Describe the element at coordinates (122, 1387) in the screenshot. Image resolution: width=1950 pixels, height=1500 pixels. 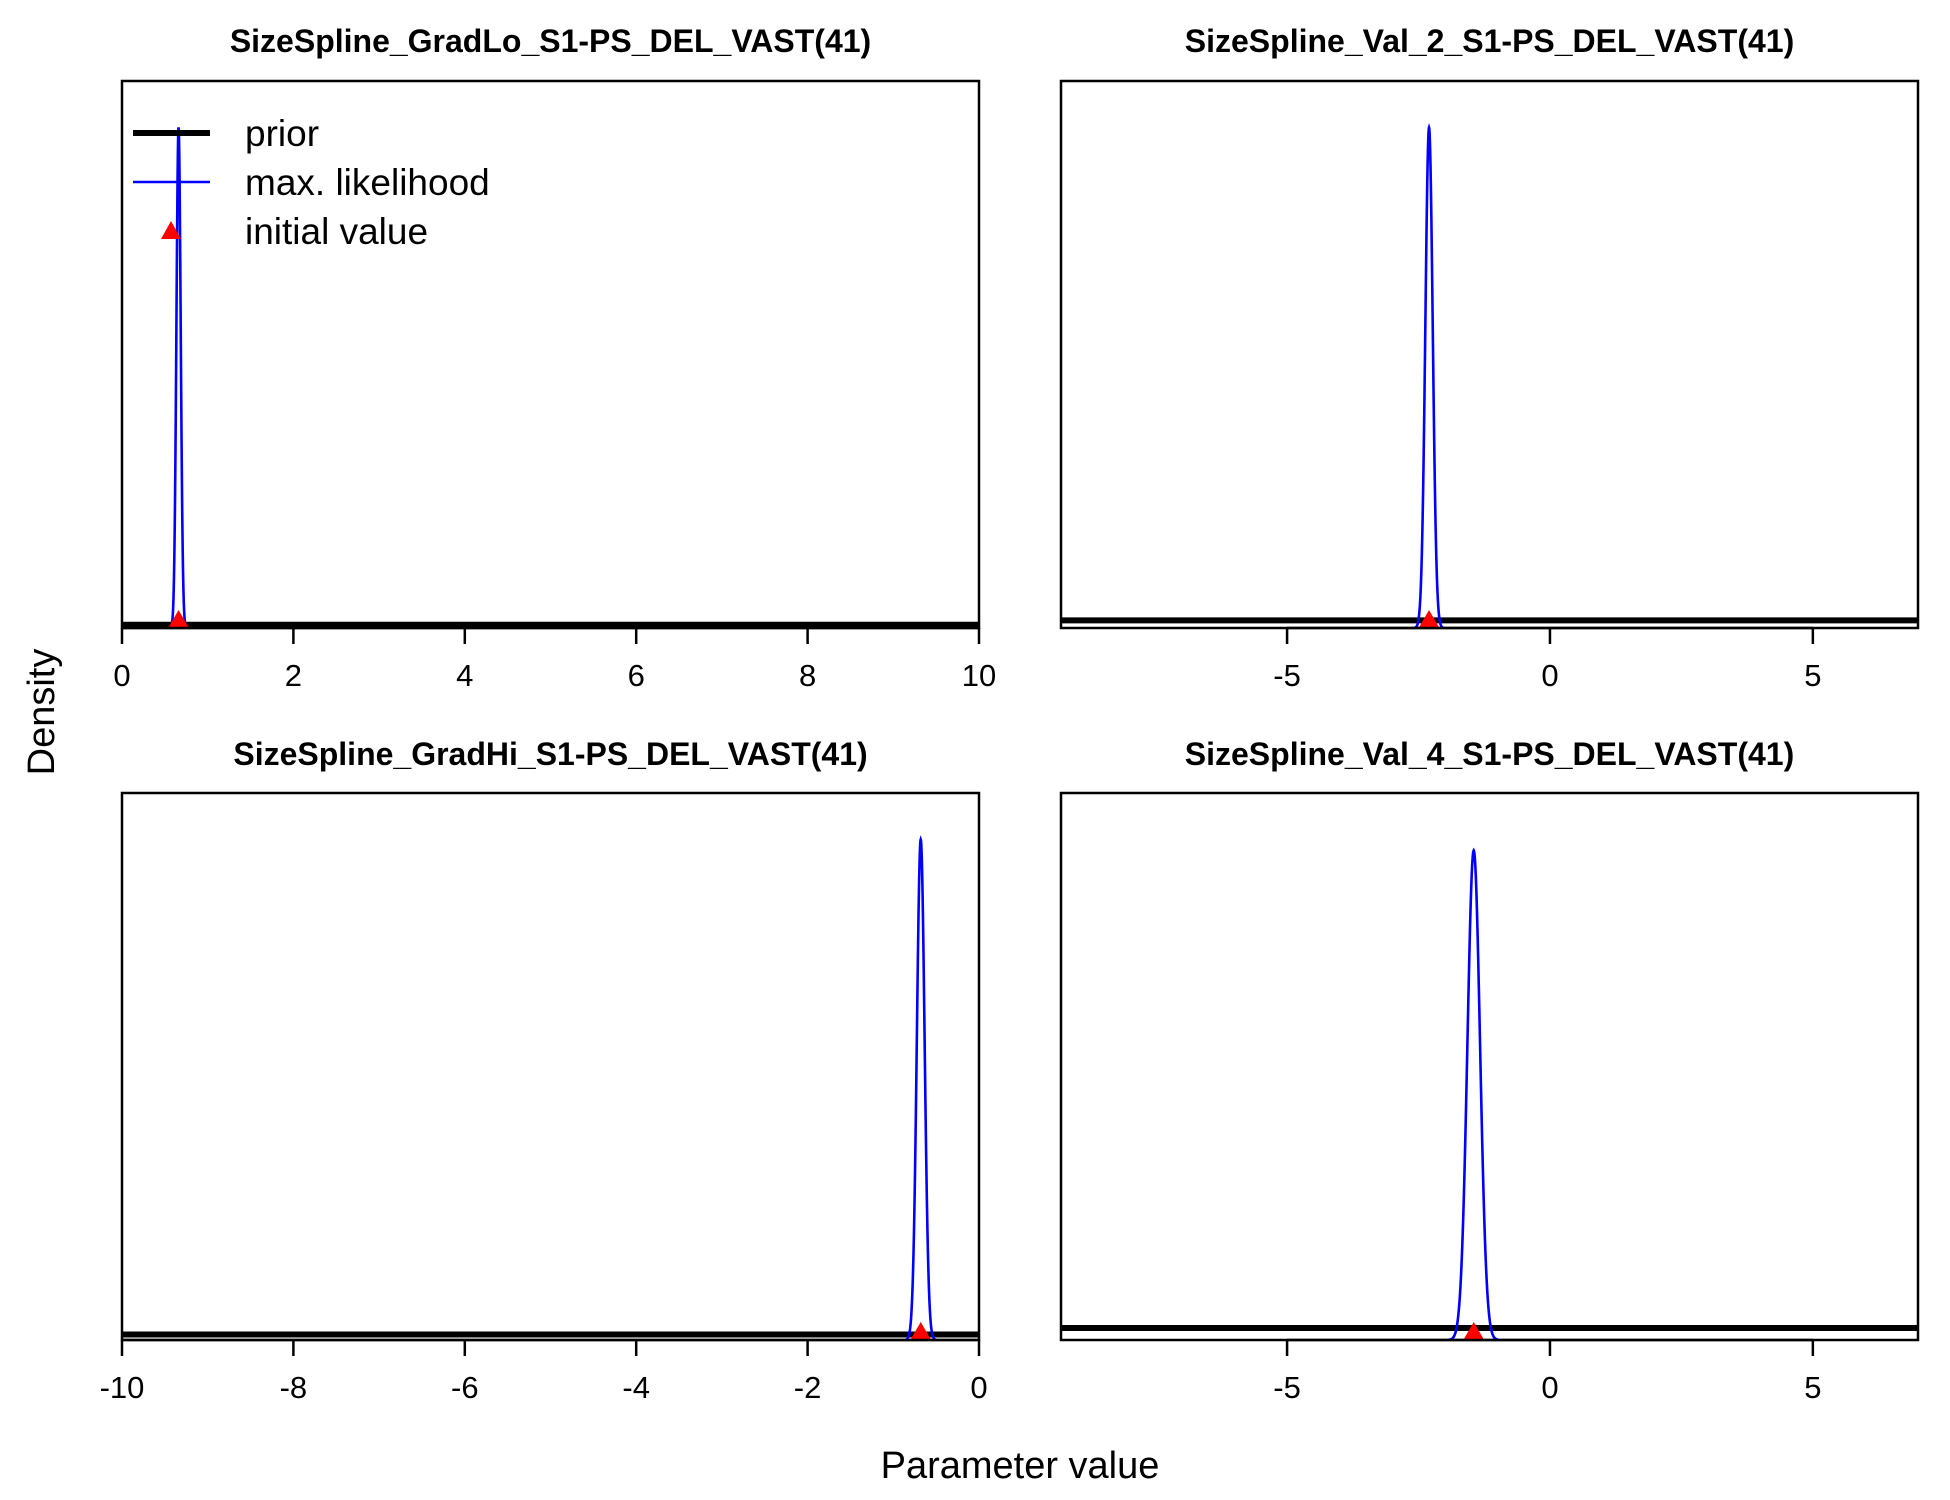
I see `x-tick-label: -10` at that location.